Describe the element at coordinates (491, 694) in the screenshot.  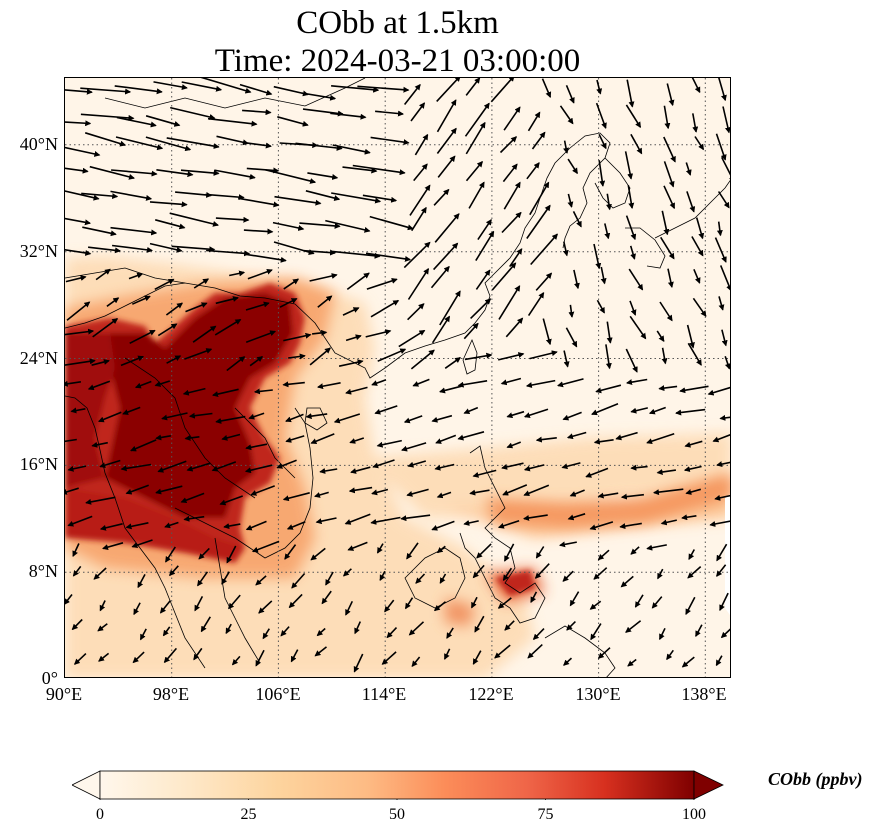
I see `lon-tick-label: 122°E` at that location.